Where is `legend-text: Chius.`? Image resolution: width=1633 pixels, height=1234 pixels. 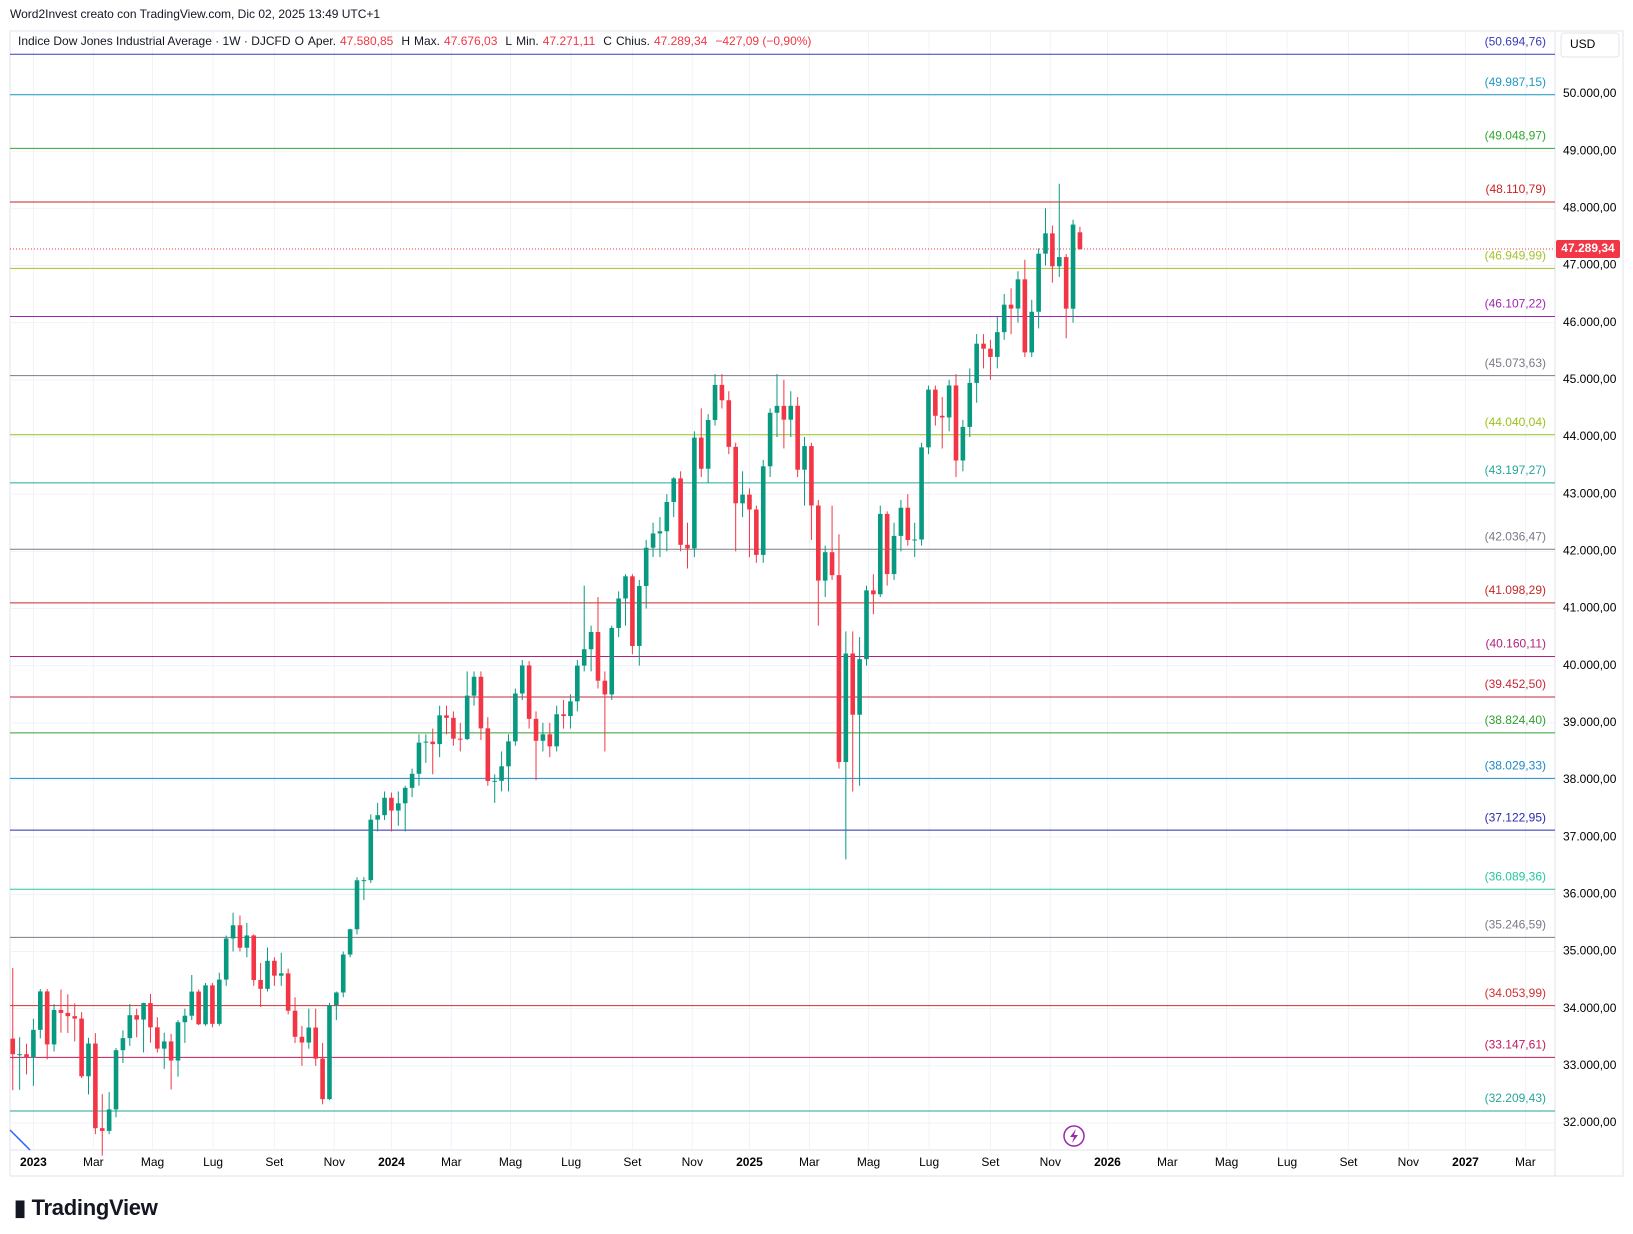
legend-text: Chius. is located at coordinates (632, 41).